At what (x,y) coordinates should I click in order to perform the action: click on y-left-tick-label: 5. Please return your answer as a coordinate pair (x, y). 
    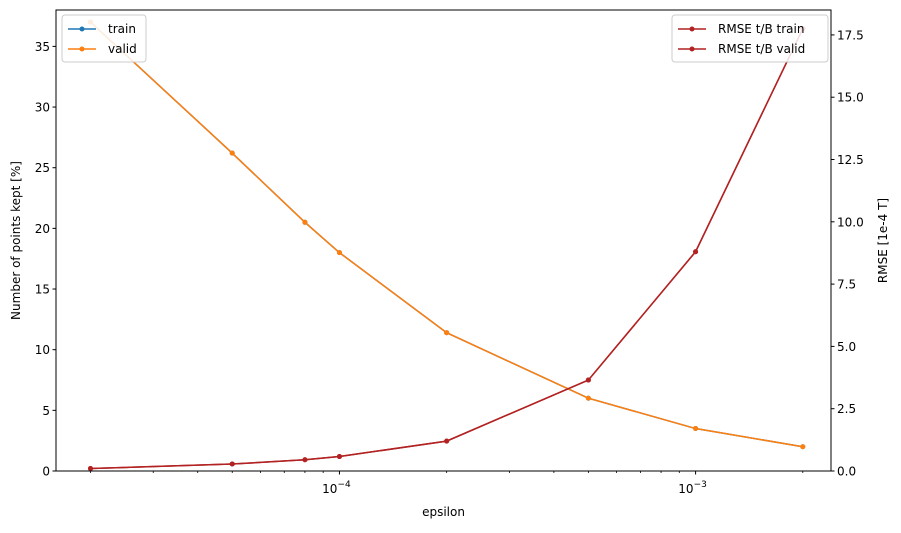
    Looking at the image, I should click on (46, 411).